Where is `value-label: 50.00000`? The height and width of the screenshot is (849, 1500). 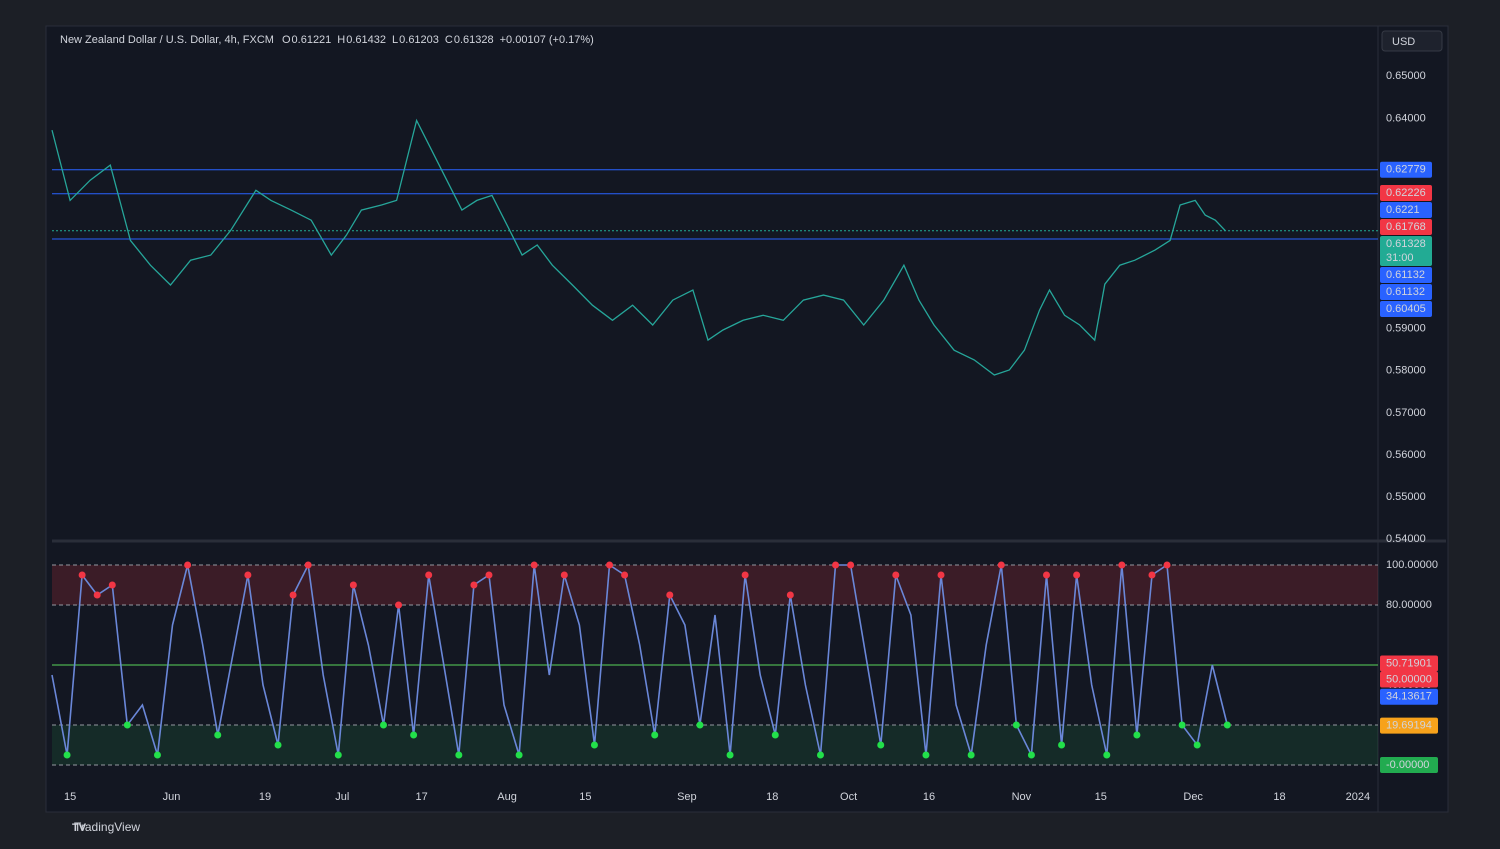
value-label: 50.00000 is located at coordinates (1409, 679).